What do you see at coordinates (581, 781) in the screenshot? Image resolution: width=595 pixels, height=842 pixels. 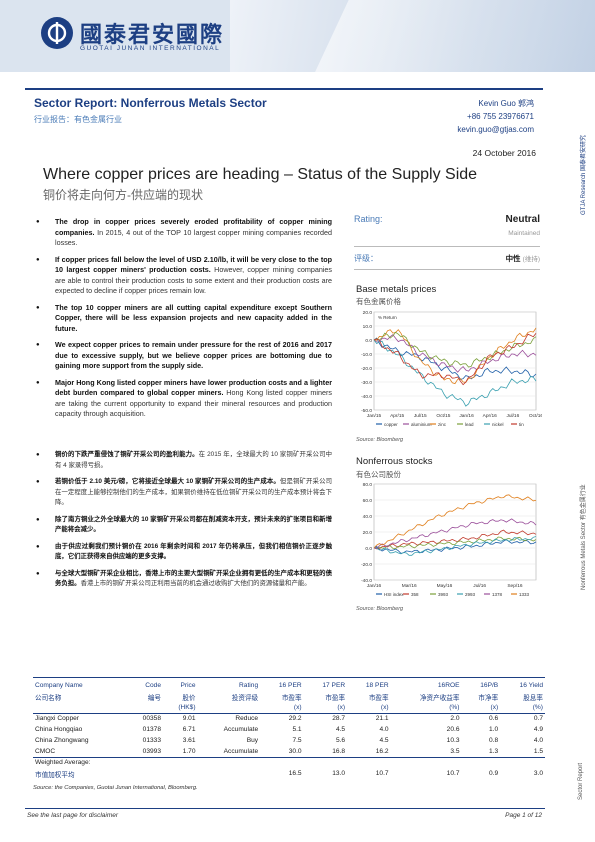 I see `side-label-bottom: Sector Report` at bounding box center [581, 781].